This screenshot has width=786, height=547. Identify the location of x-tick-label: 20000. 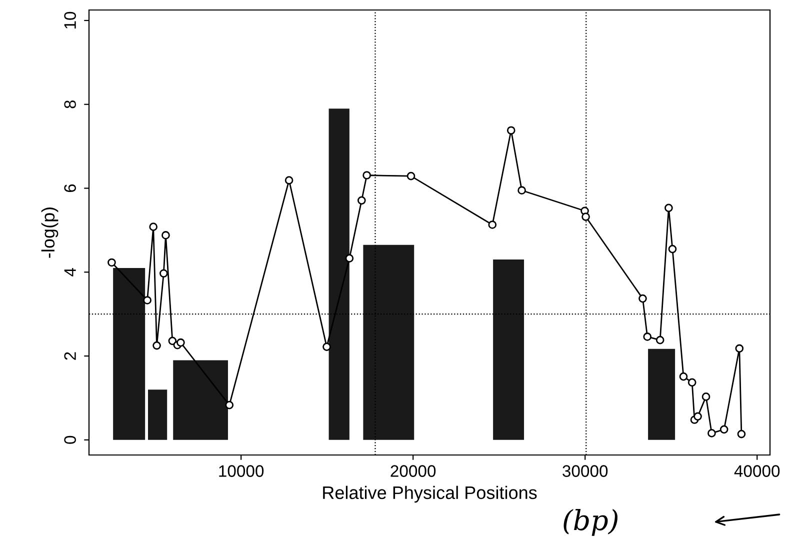
(413, 471).